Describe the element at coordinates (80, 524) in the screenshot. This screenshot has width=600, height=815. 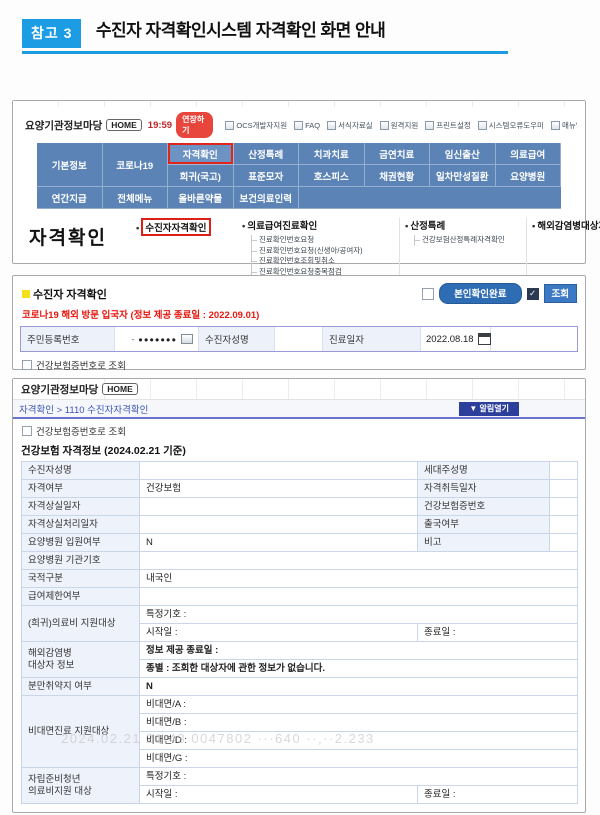
I see `row-label: 자격상실처리일자` at that location.